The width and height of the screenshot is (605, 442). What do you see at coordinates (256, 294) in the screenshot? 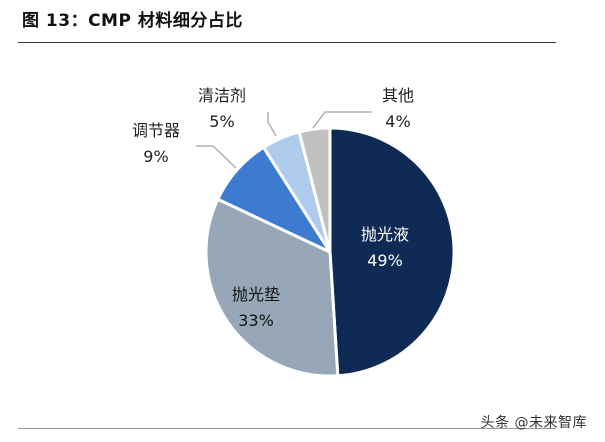
I see `slice-label-2: 抛光垫` at bounding box center [256, 294].